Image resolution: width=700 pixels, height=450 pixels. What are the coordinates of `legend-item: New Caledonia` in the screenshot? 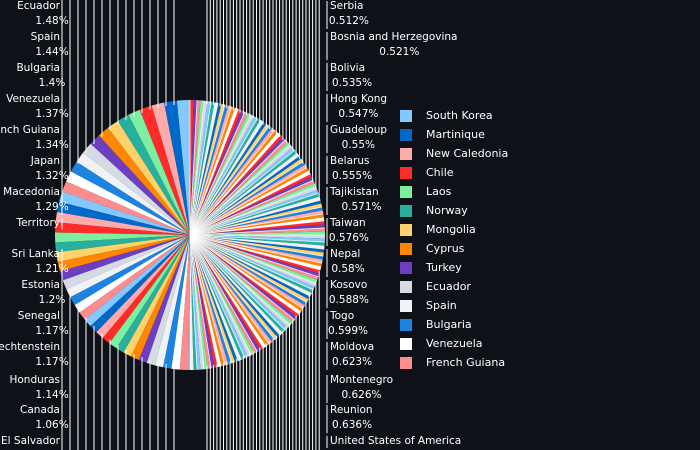 It's located at (548, 153).